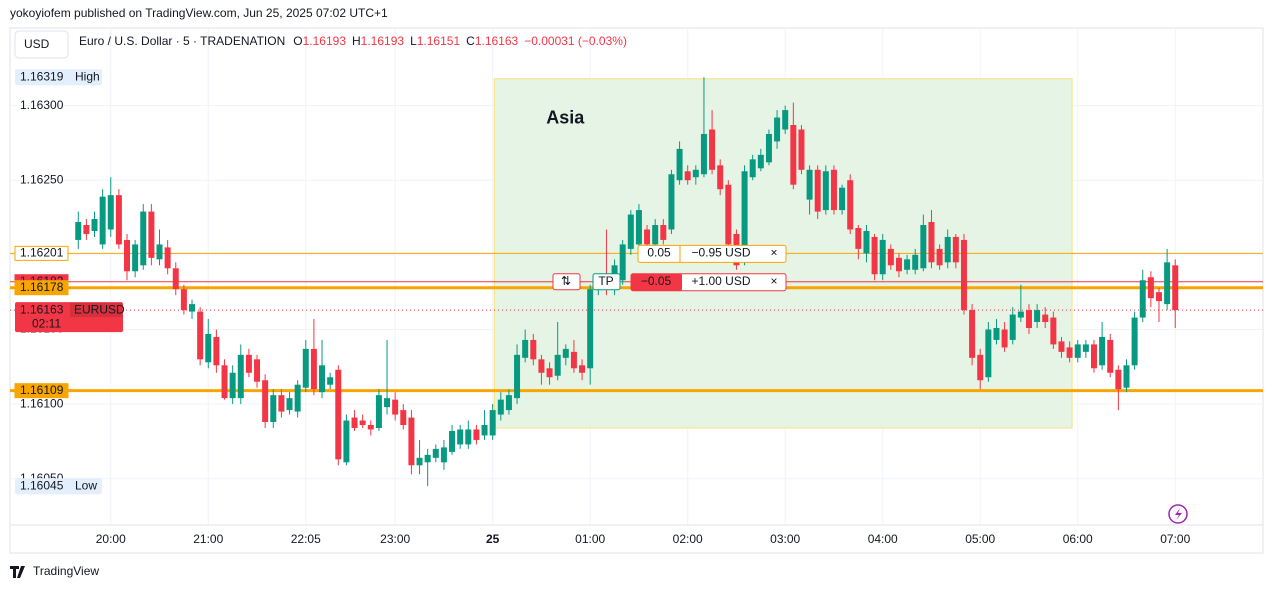 Image resolution: width=1273 pixels, height=589 pixels. I want to click on x-tick-label: 05:00, so click(980, 539).